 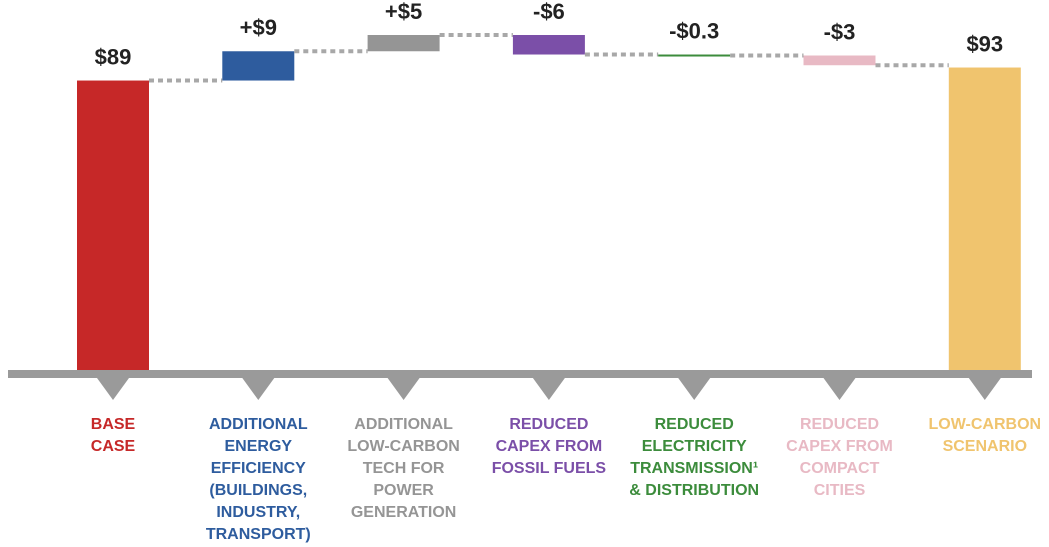 I want to click on category-label: INDUSTRY,, so click(x=258, y=512).